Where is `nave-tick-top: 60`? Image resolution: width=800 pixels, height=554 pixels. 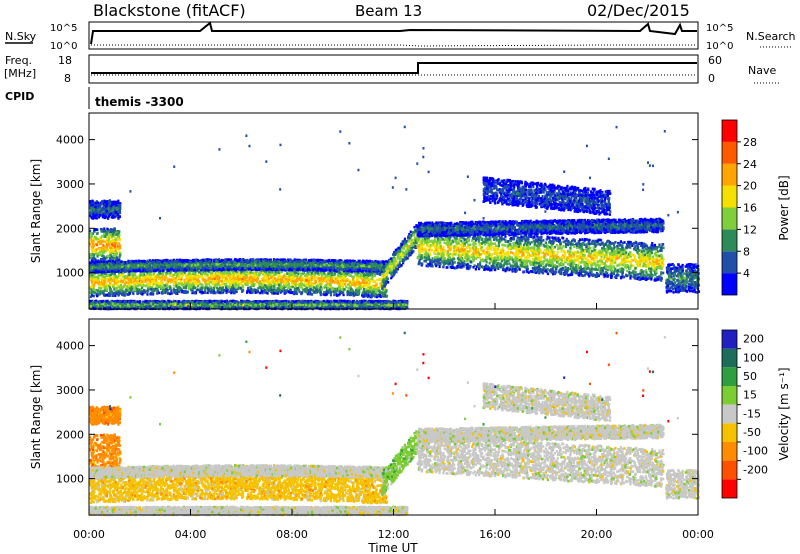
nave-tick-top: 60 is located at coordinates (715, 60).